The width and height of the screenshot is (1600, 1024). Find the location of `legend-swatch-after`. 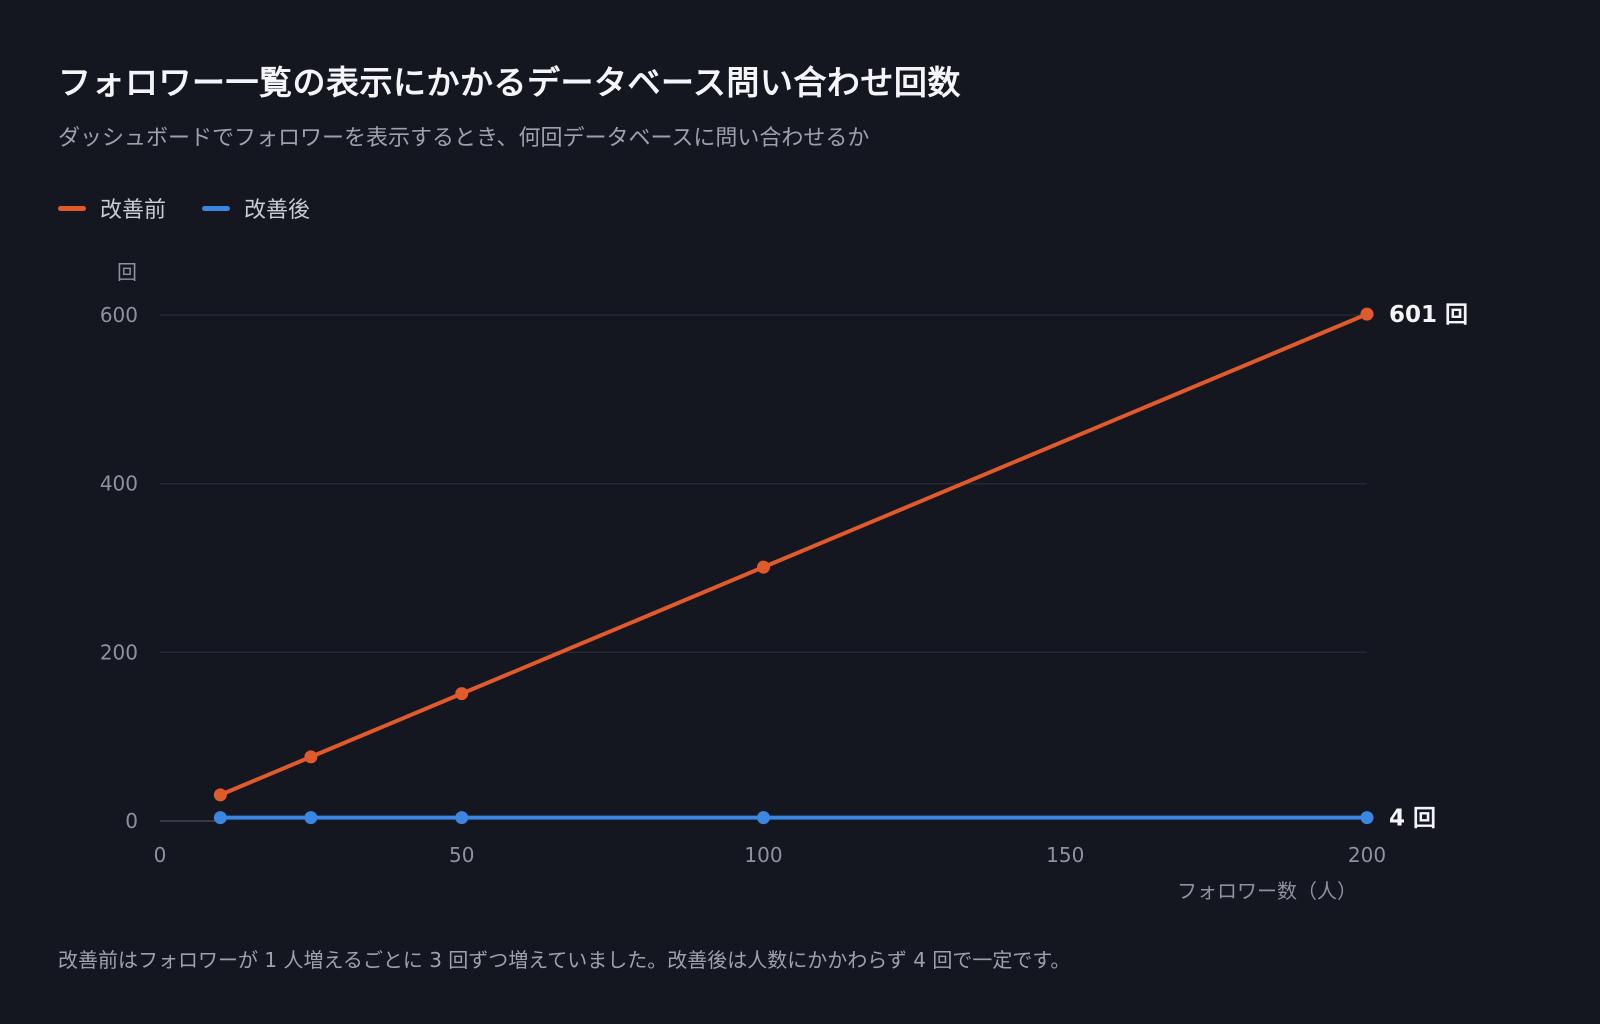

legend-swatch-after is located at coordinates (216, 208).